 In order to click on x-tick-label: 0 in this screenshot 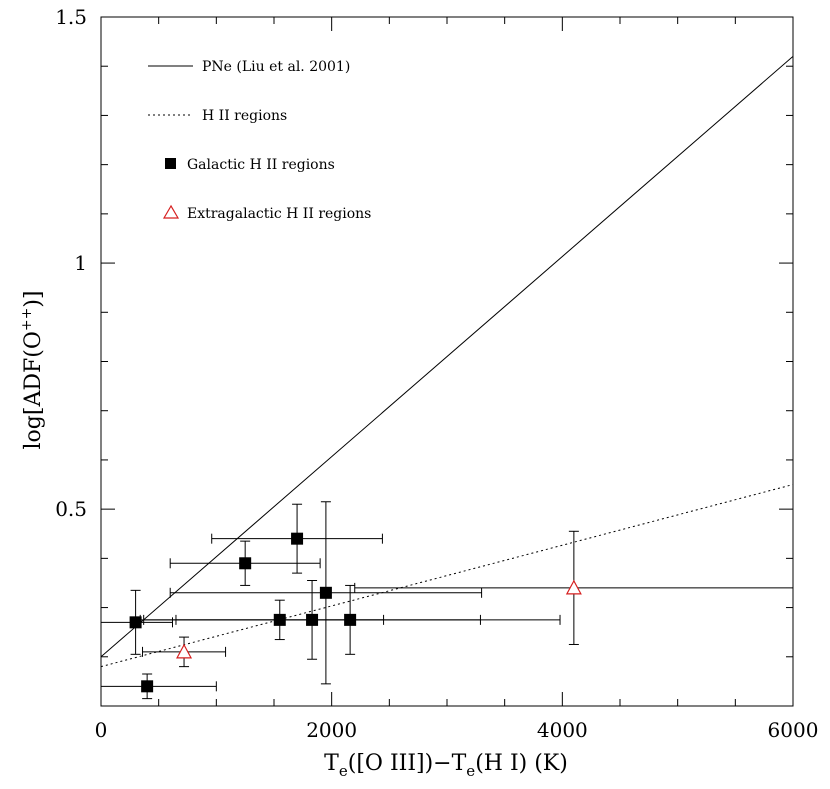, I will do `click(101, 730)`.